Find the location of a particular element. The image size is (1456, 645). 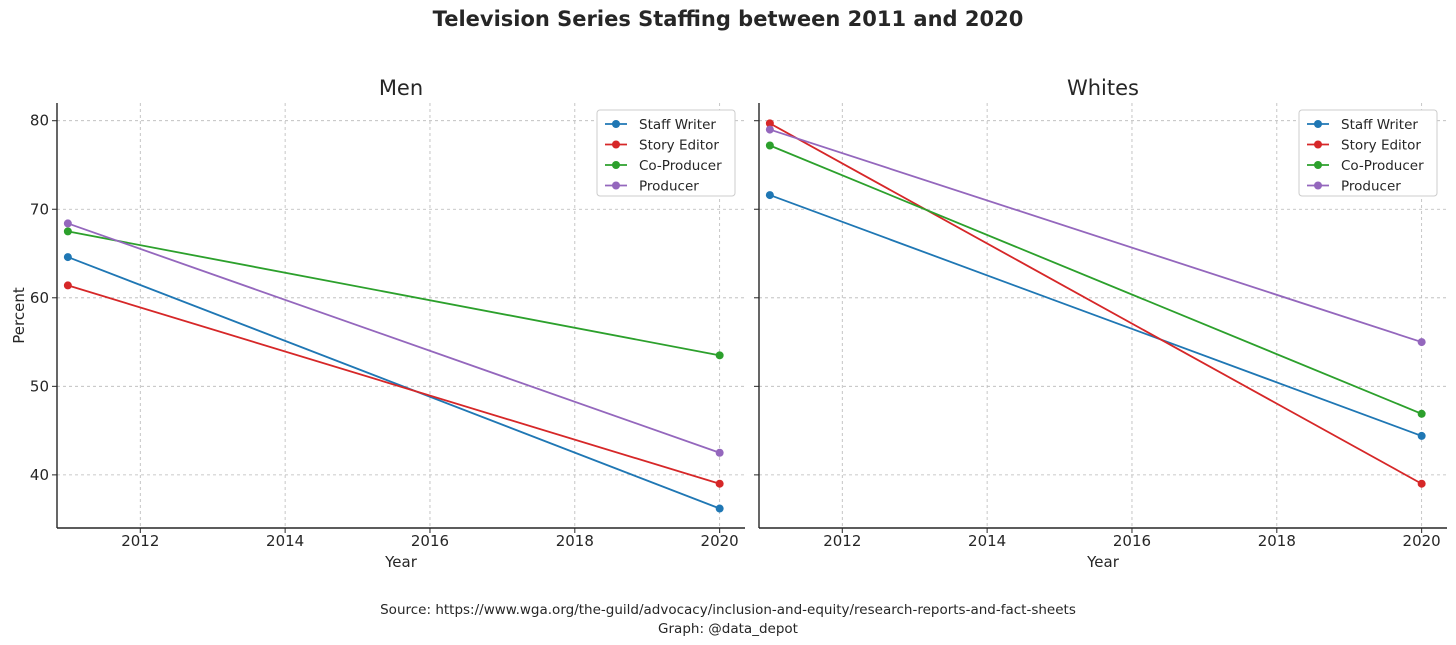

y-axis-label: Percent is located at coordinates (19, 315).